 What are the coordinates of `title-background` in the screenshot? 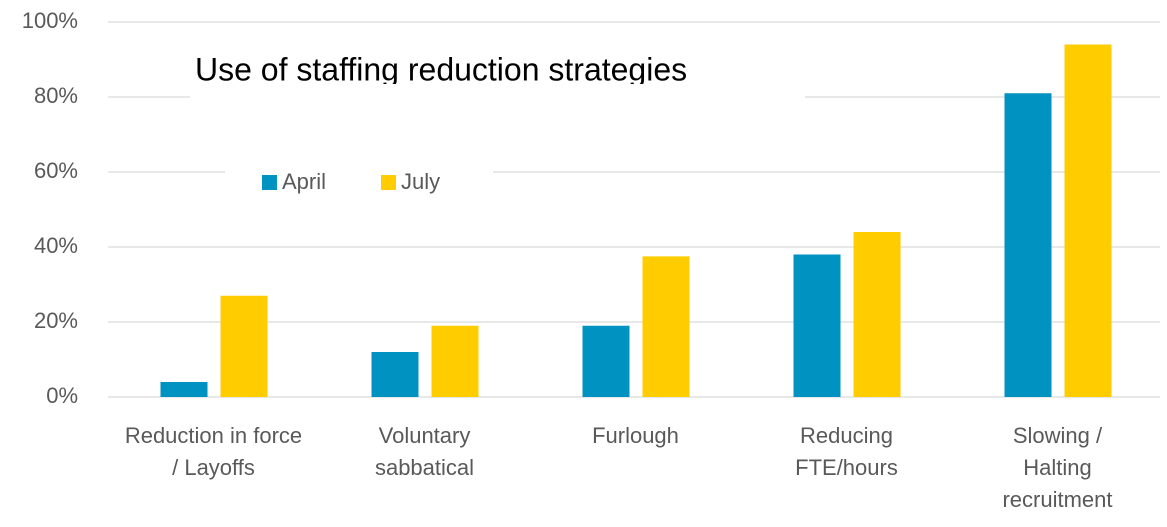 It's located at (497, 75).